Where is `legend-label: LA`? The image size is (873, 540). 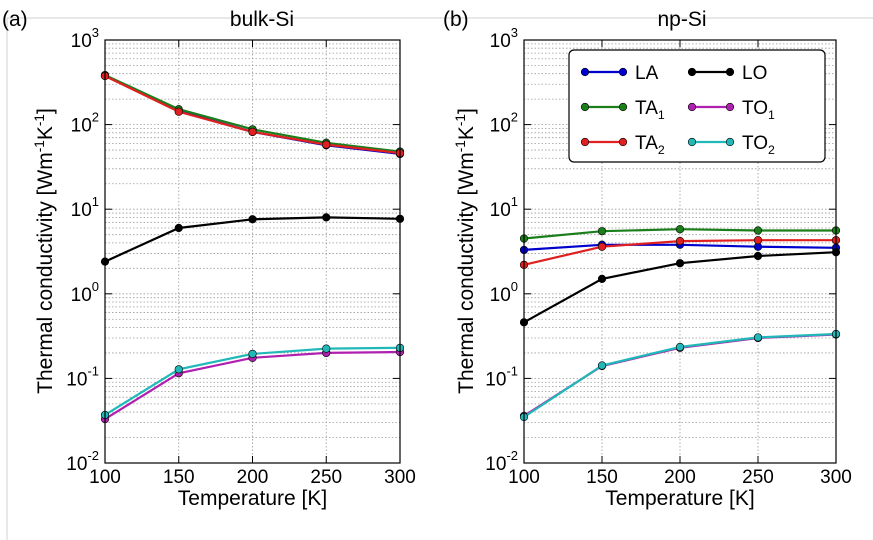
legend-label: LA is located at coordinates (647, 73).